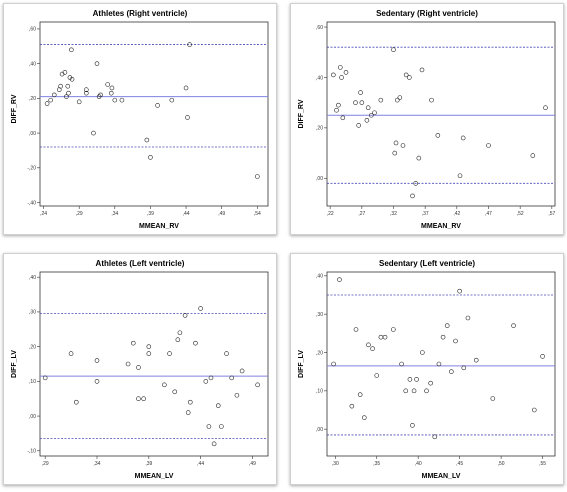 The width and height of the screenshot is (567, 492). Describe the element at coordinates (376, 464) in the screenshot. I see `x-tick-label: ,35` at that location.